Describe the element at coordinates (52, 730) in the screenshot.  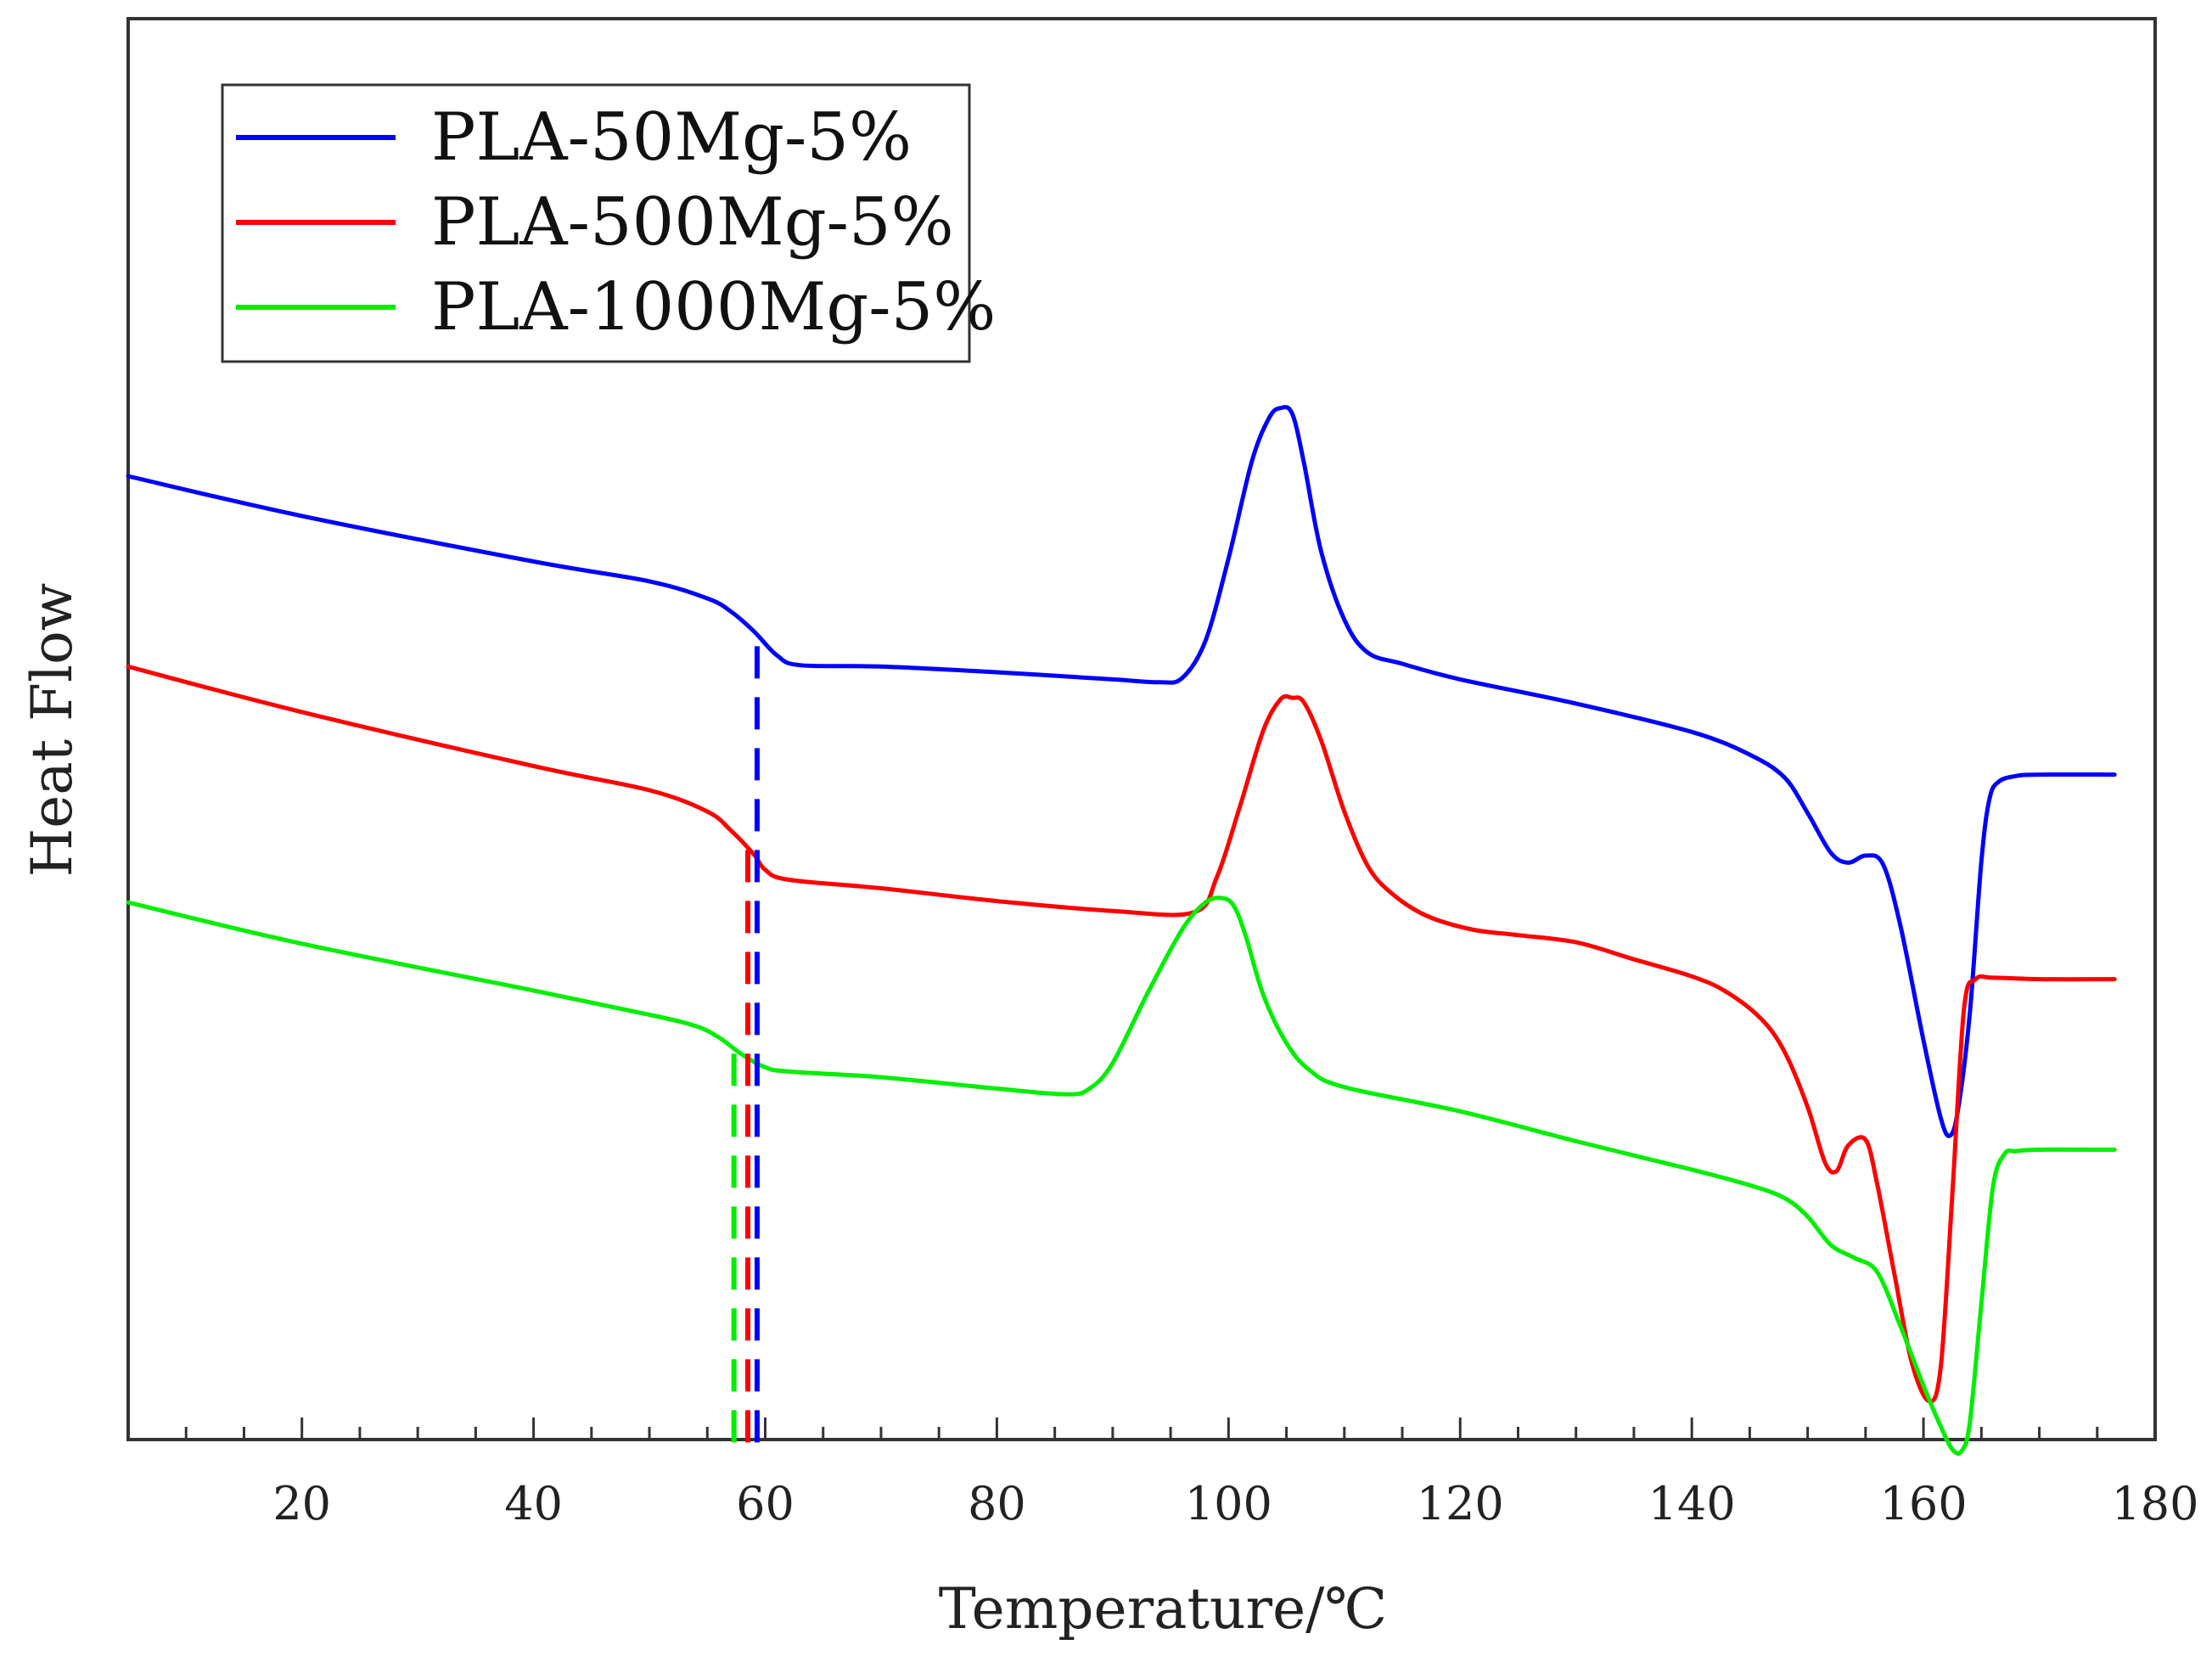
I see `y-axis-title: Heat Flow` at that location.